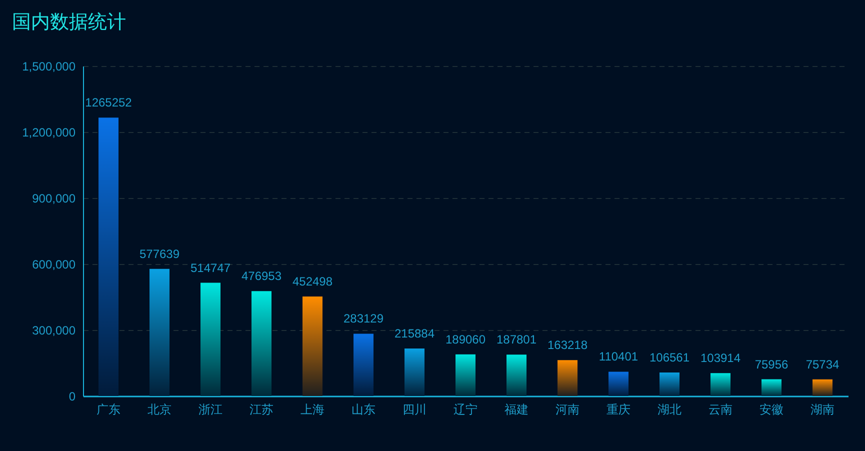  What do you see at coordinates (720, 358) in the screenshot?
I see `data-label: 103914` at bounding box center [720, 358].